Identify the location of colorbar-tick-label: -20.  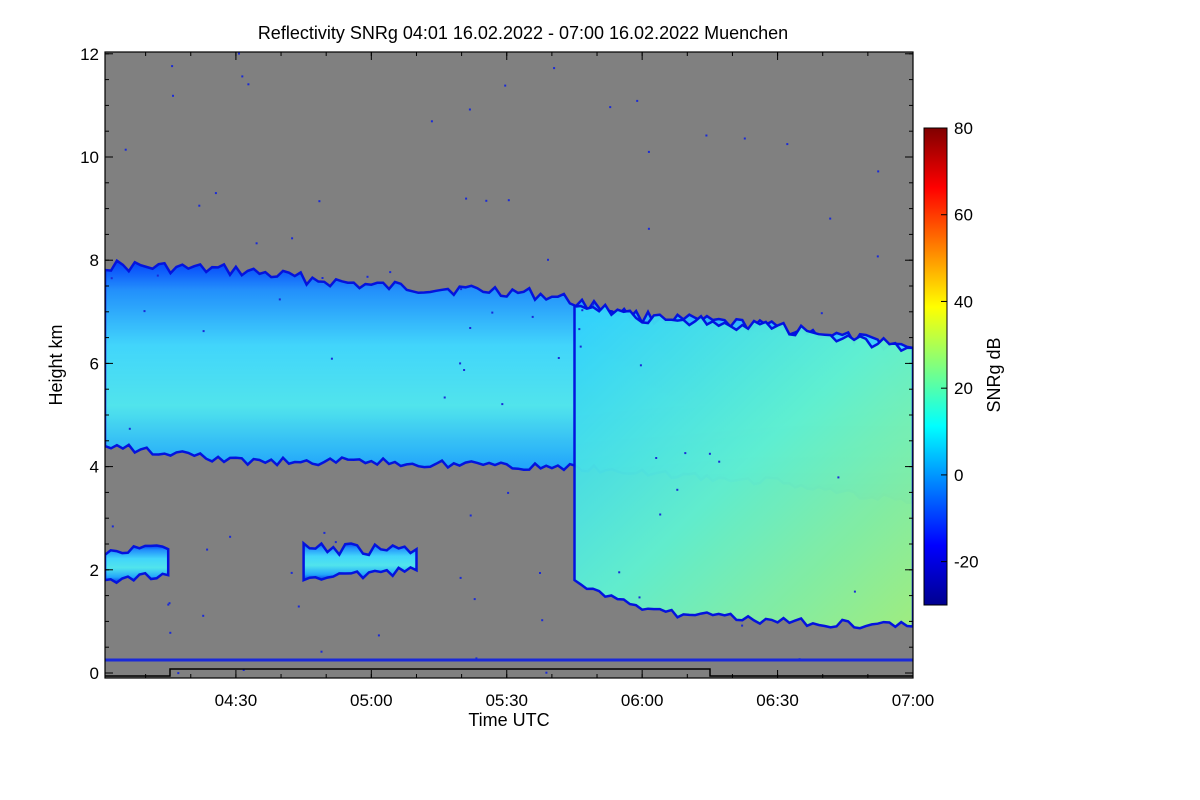
(966, 562).